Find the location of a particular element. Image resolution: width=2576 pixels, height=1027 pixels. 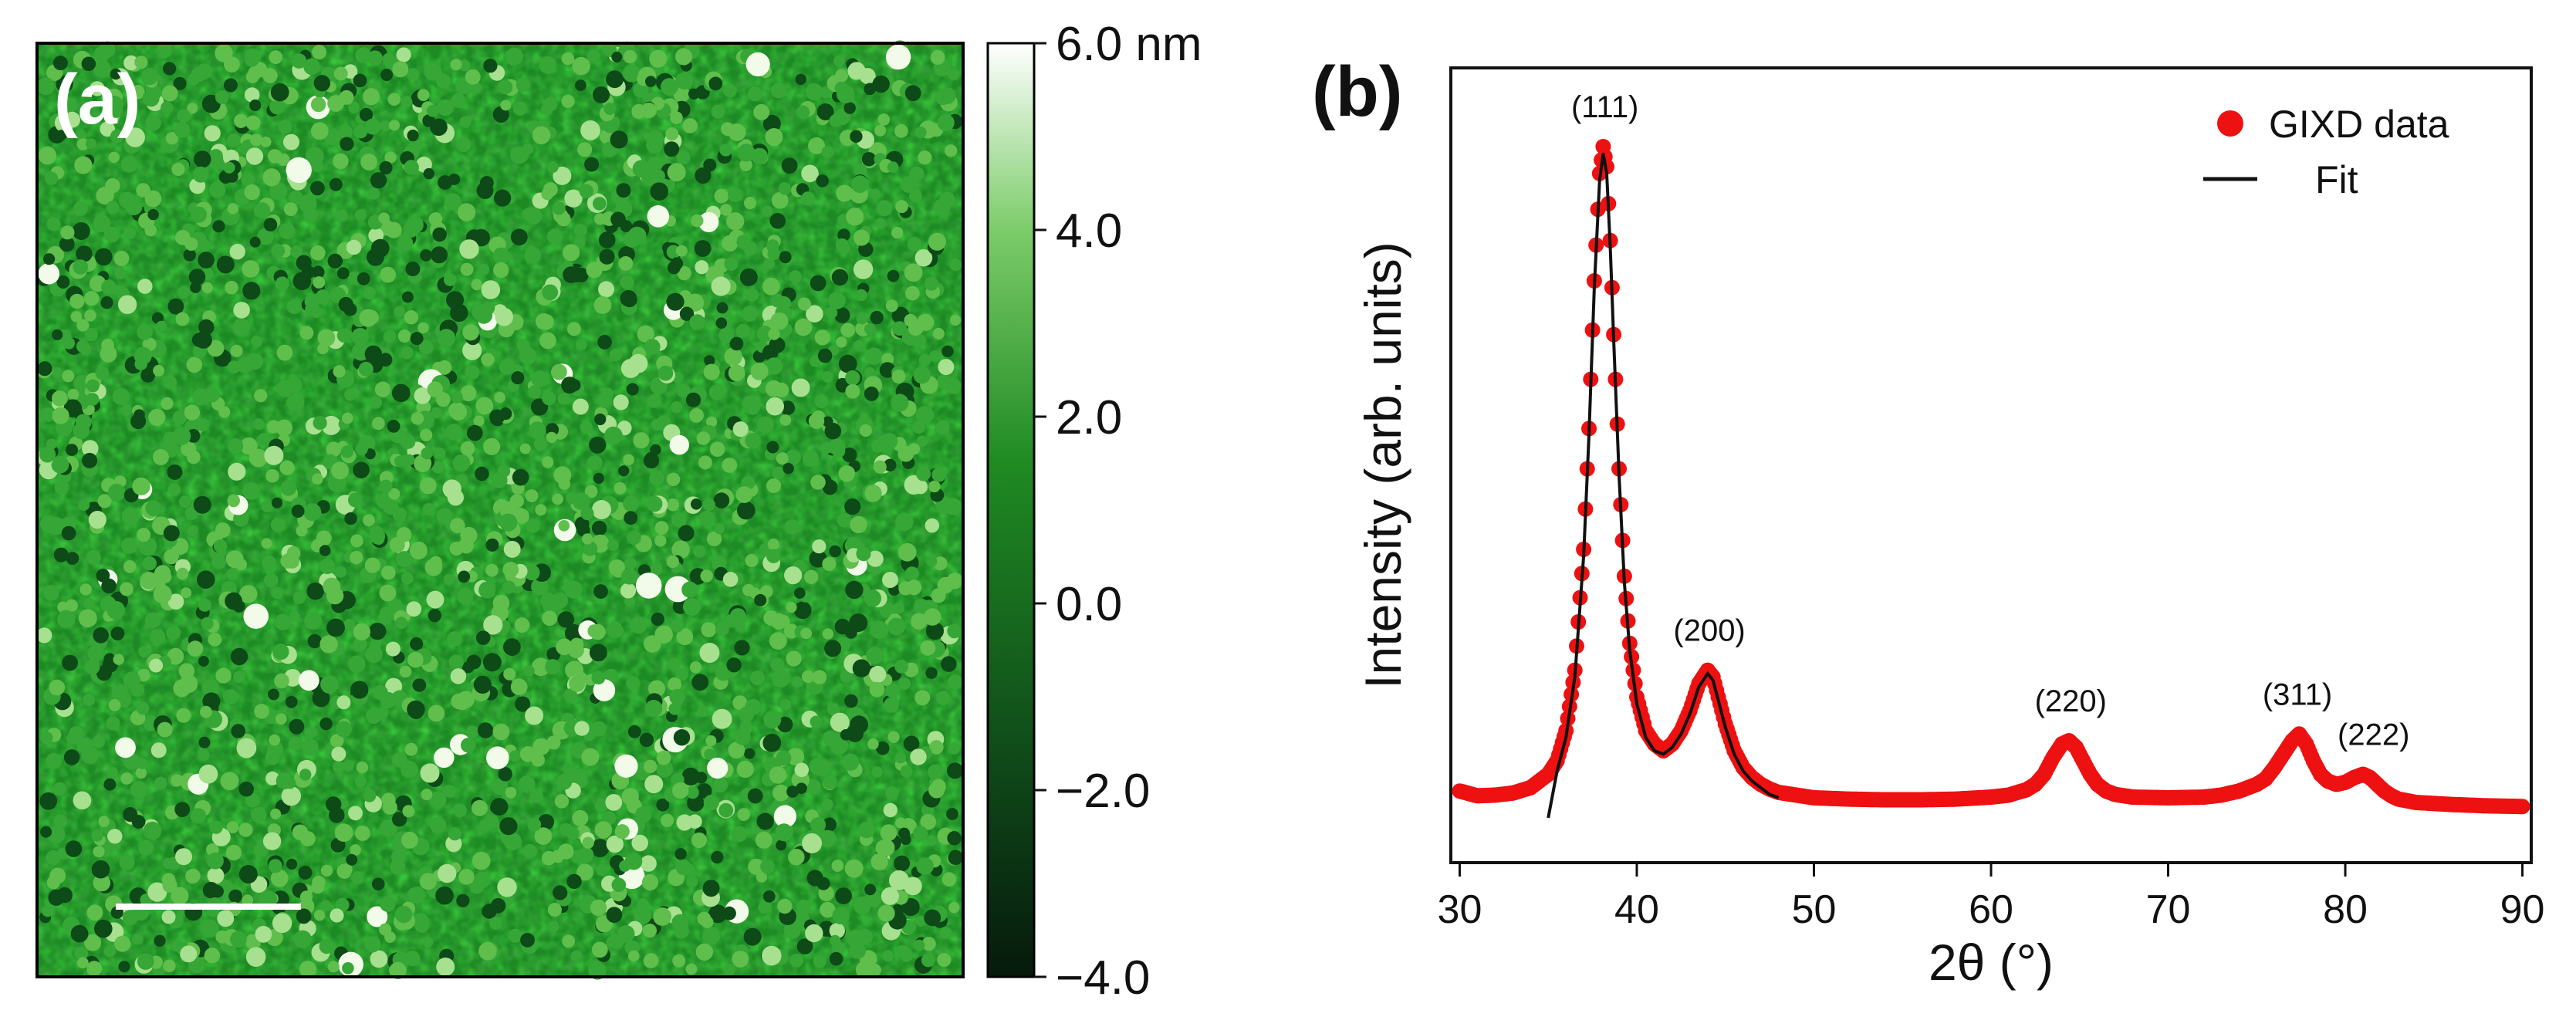

colorbar is located at coordinates (1011, 510).